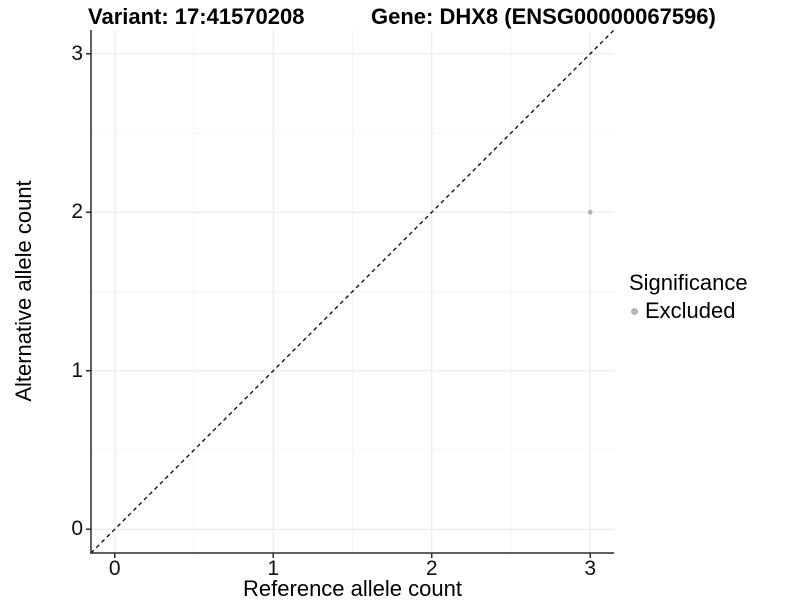  I want to click on y-tick-label: 1, so click(77, 370).